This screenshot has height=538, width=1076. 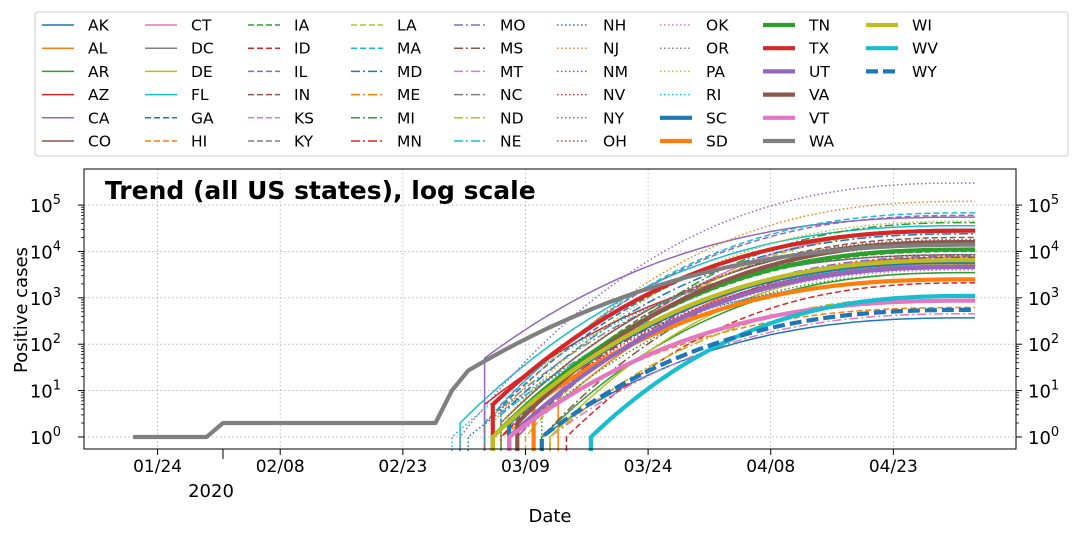 I want to click on legend-label-oh: OH, so click(x=615, y=142).